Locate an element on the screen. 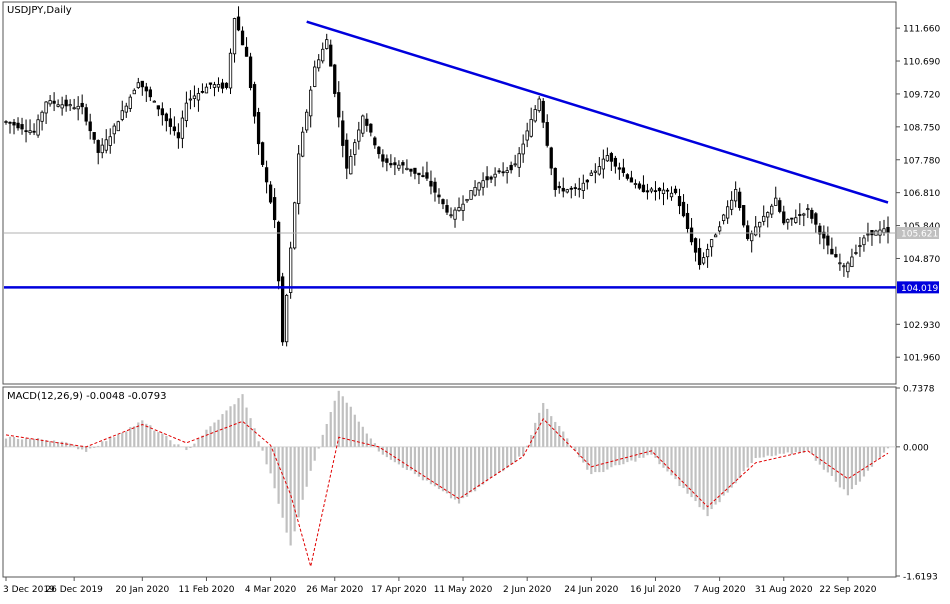  current-price-badge is located at coordinates (918, 233).